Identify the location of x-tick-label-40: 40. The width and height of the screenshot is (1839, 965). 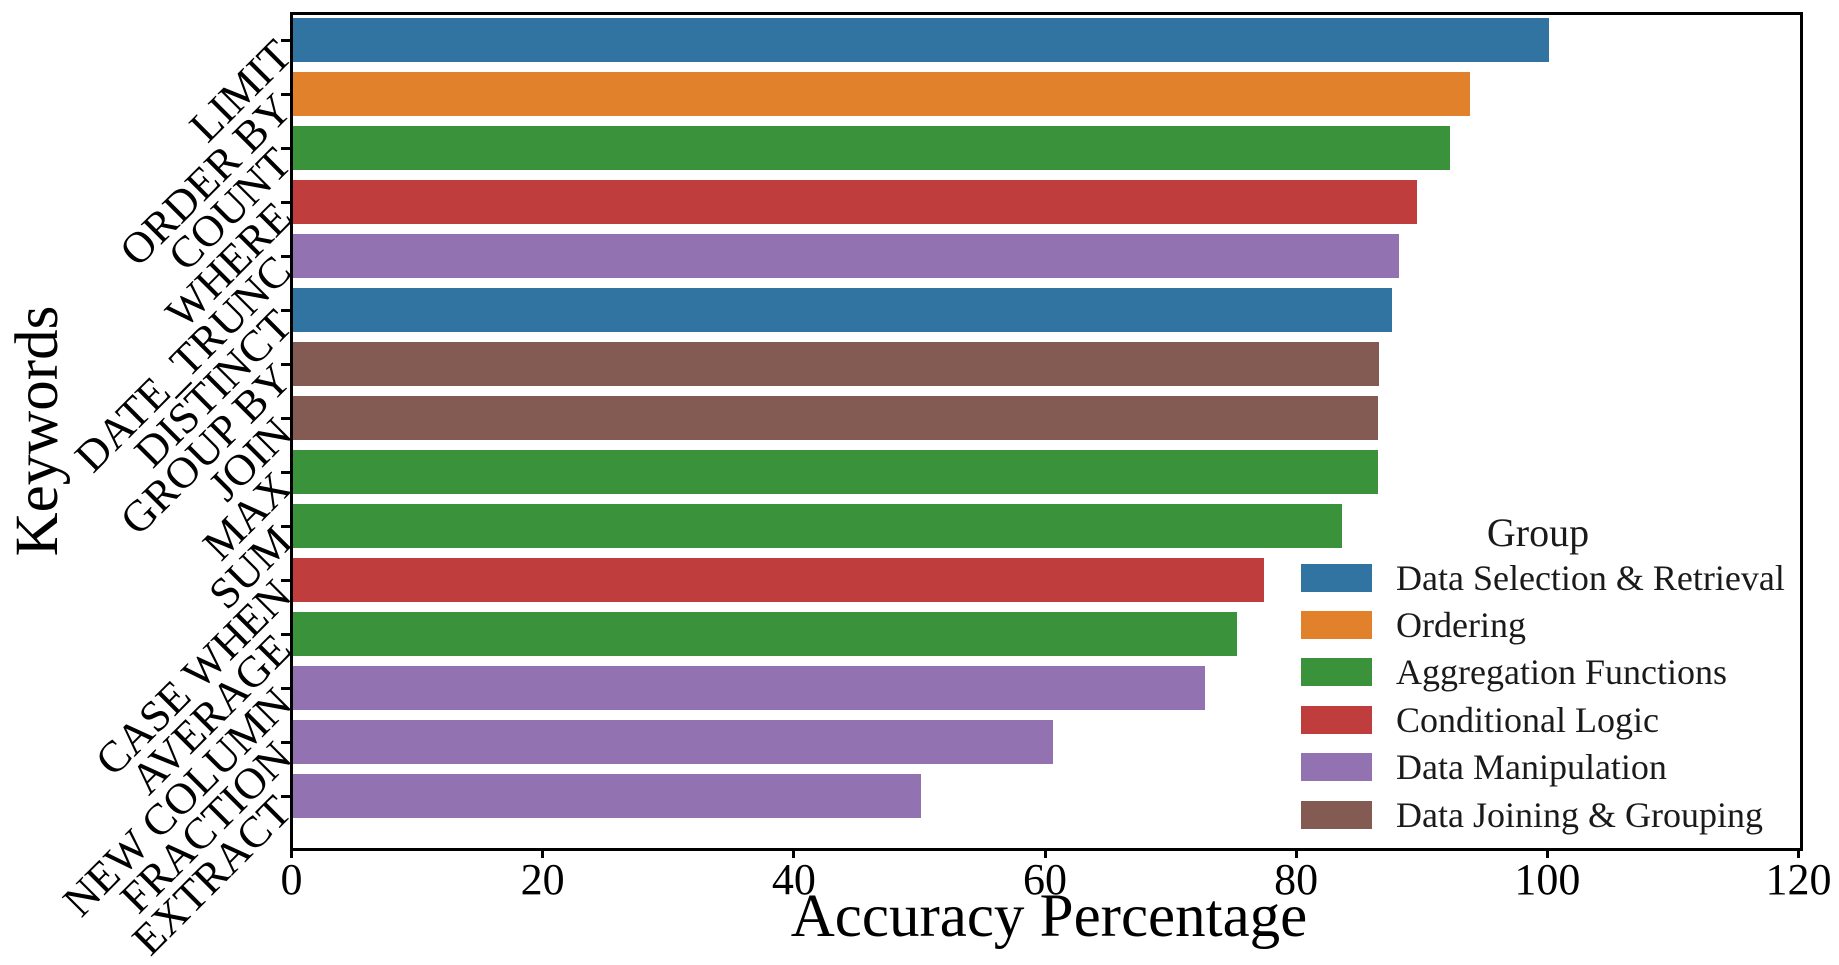
(793, 879).